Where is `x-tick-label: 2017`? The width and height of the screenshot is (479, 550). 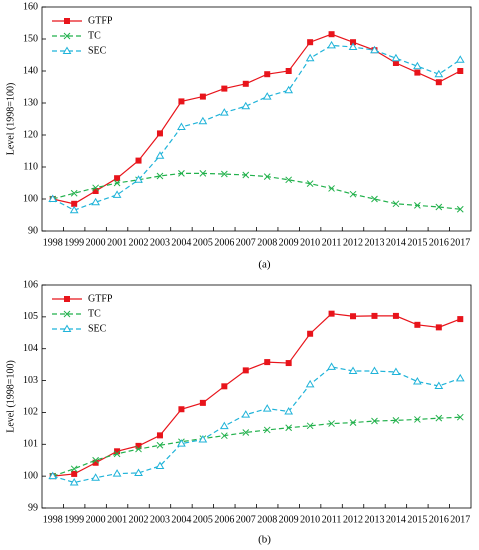 x-tick-label: 2017 is located at coordinates (460, 242).